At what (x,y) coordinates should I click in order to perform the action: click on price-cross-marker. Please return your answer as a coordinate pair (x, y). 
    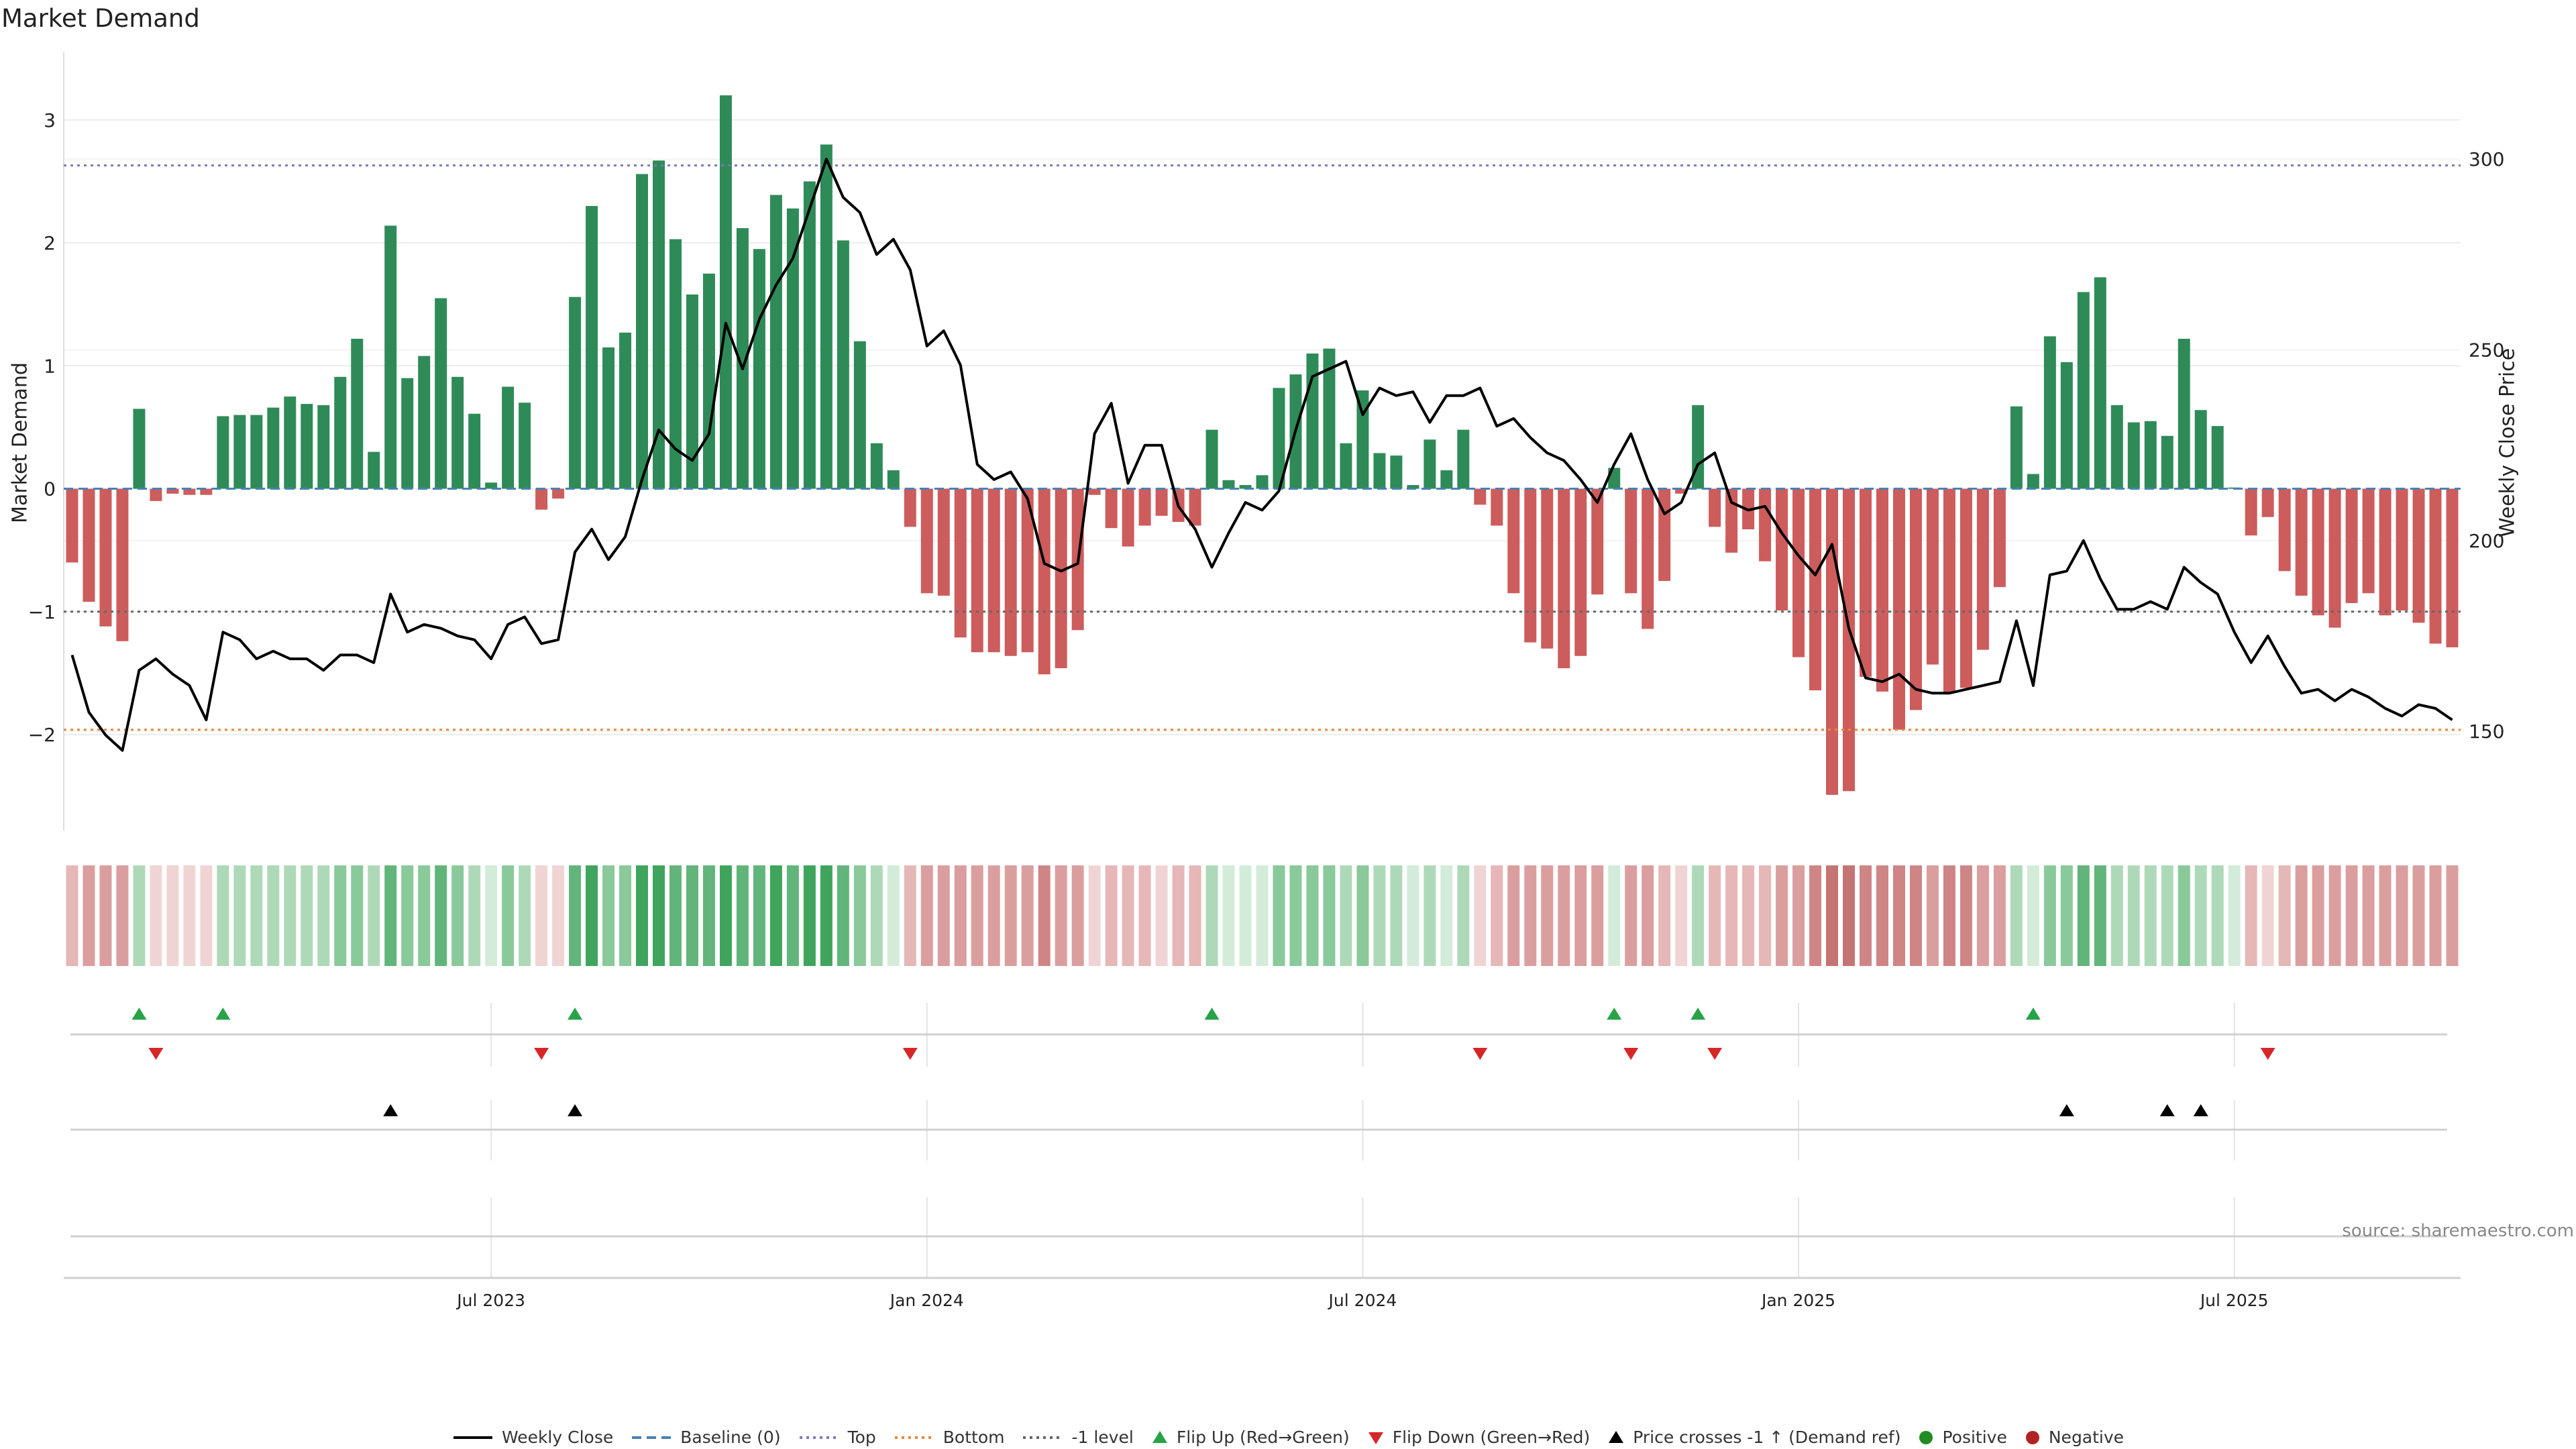
    Looking at the image, I should click on (2066, 1110).